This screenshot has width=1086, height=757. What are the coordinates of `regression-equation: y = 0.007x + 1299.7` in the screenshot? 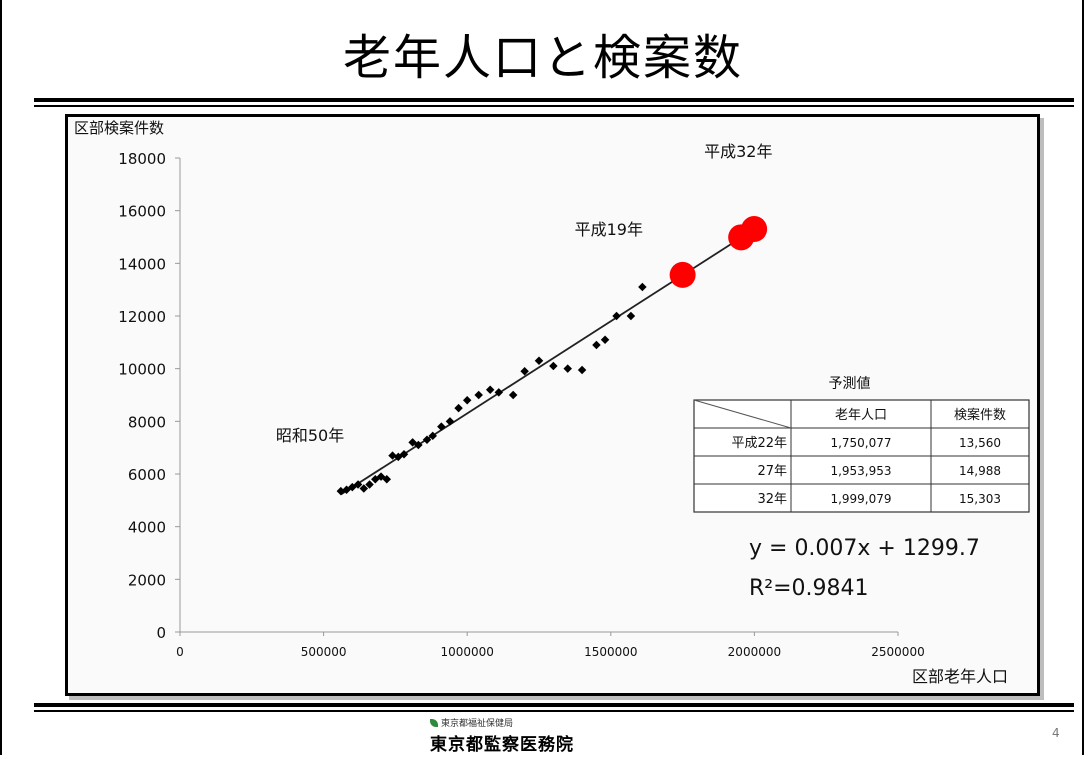 It's located at (864, 548).